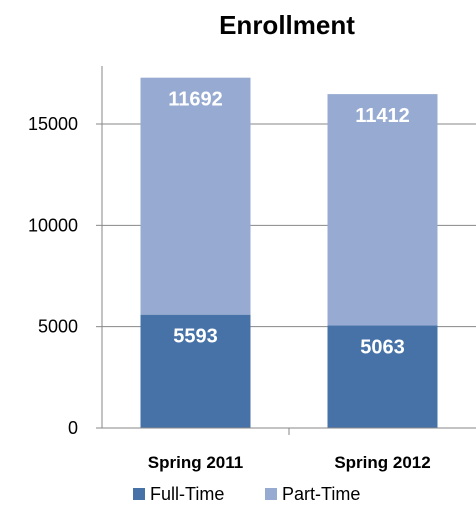  What do you see at coordinates (195, 462) in the screenshot?
I see `x-category-label-1: Spring 2011` at bounding box center [195, 462].